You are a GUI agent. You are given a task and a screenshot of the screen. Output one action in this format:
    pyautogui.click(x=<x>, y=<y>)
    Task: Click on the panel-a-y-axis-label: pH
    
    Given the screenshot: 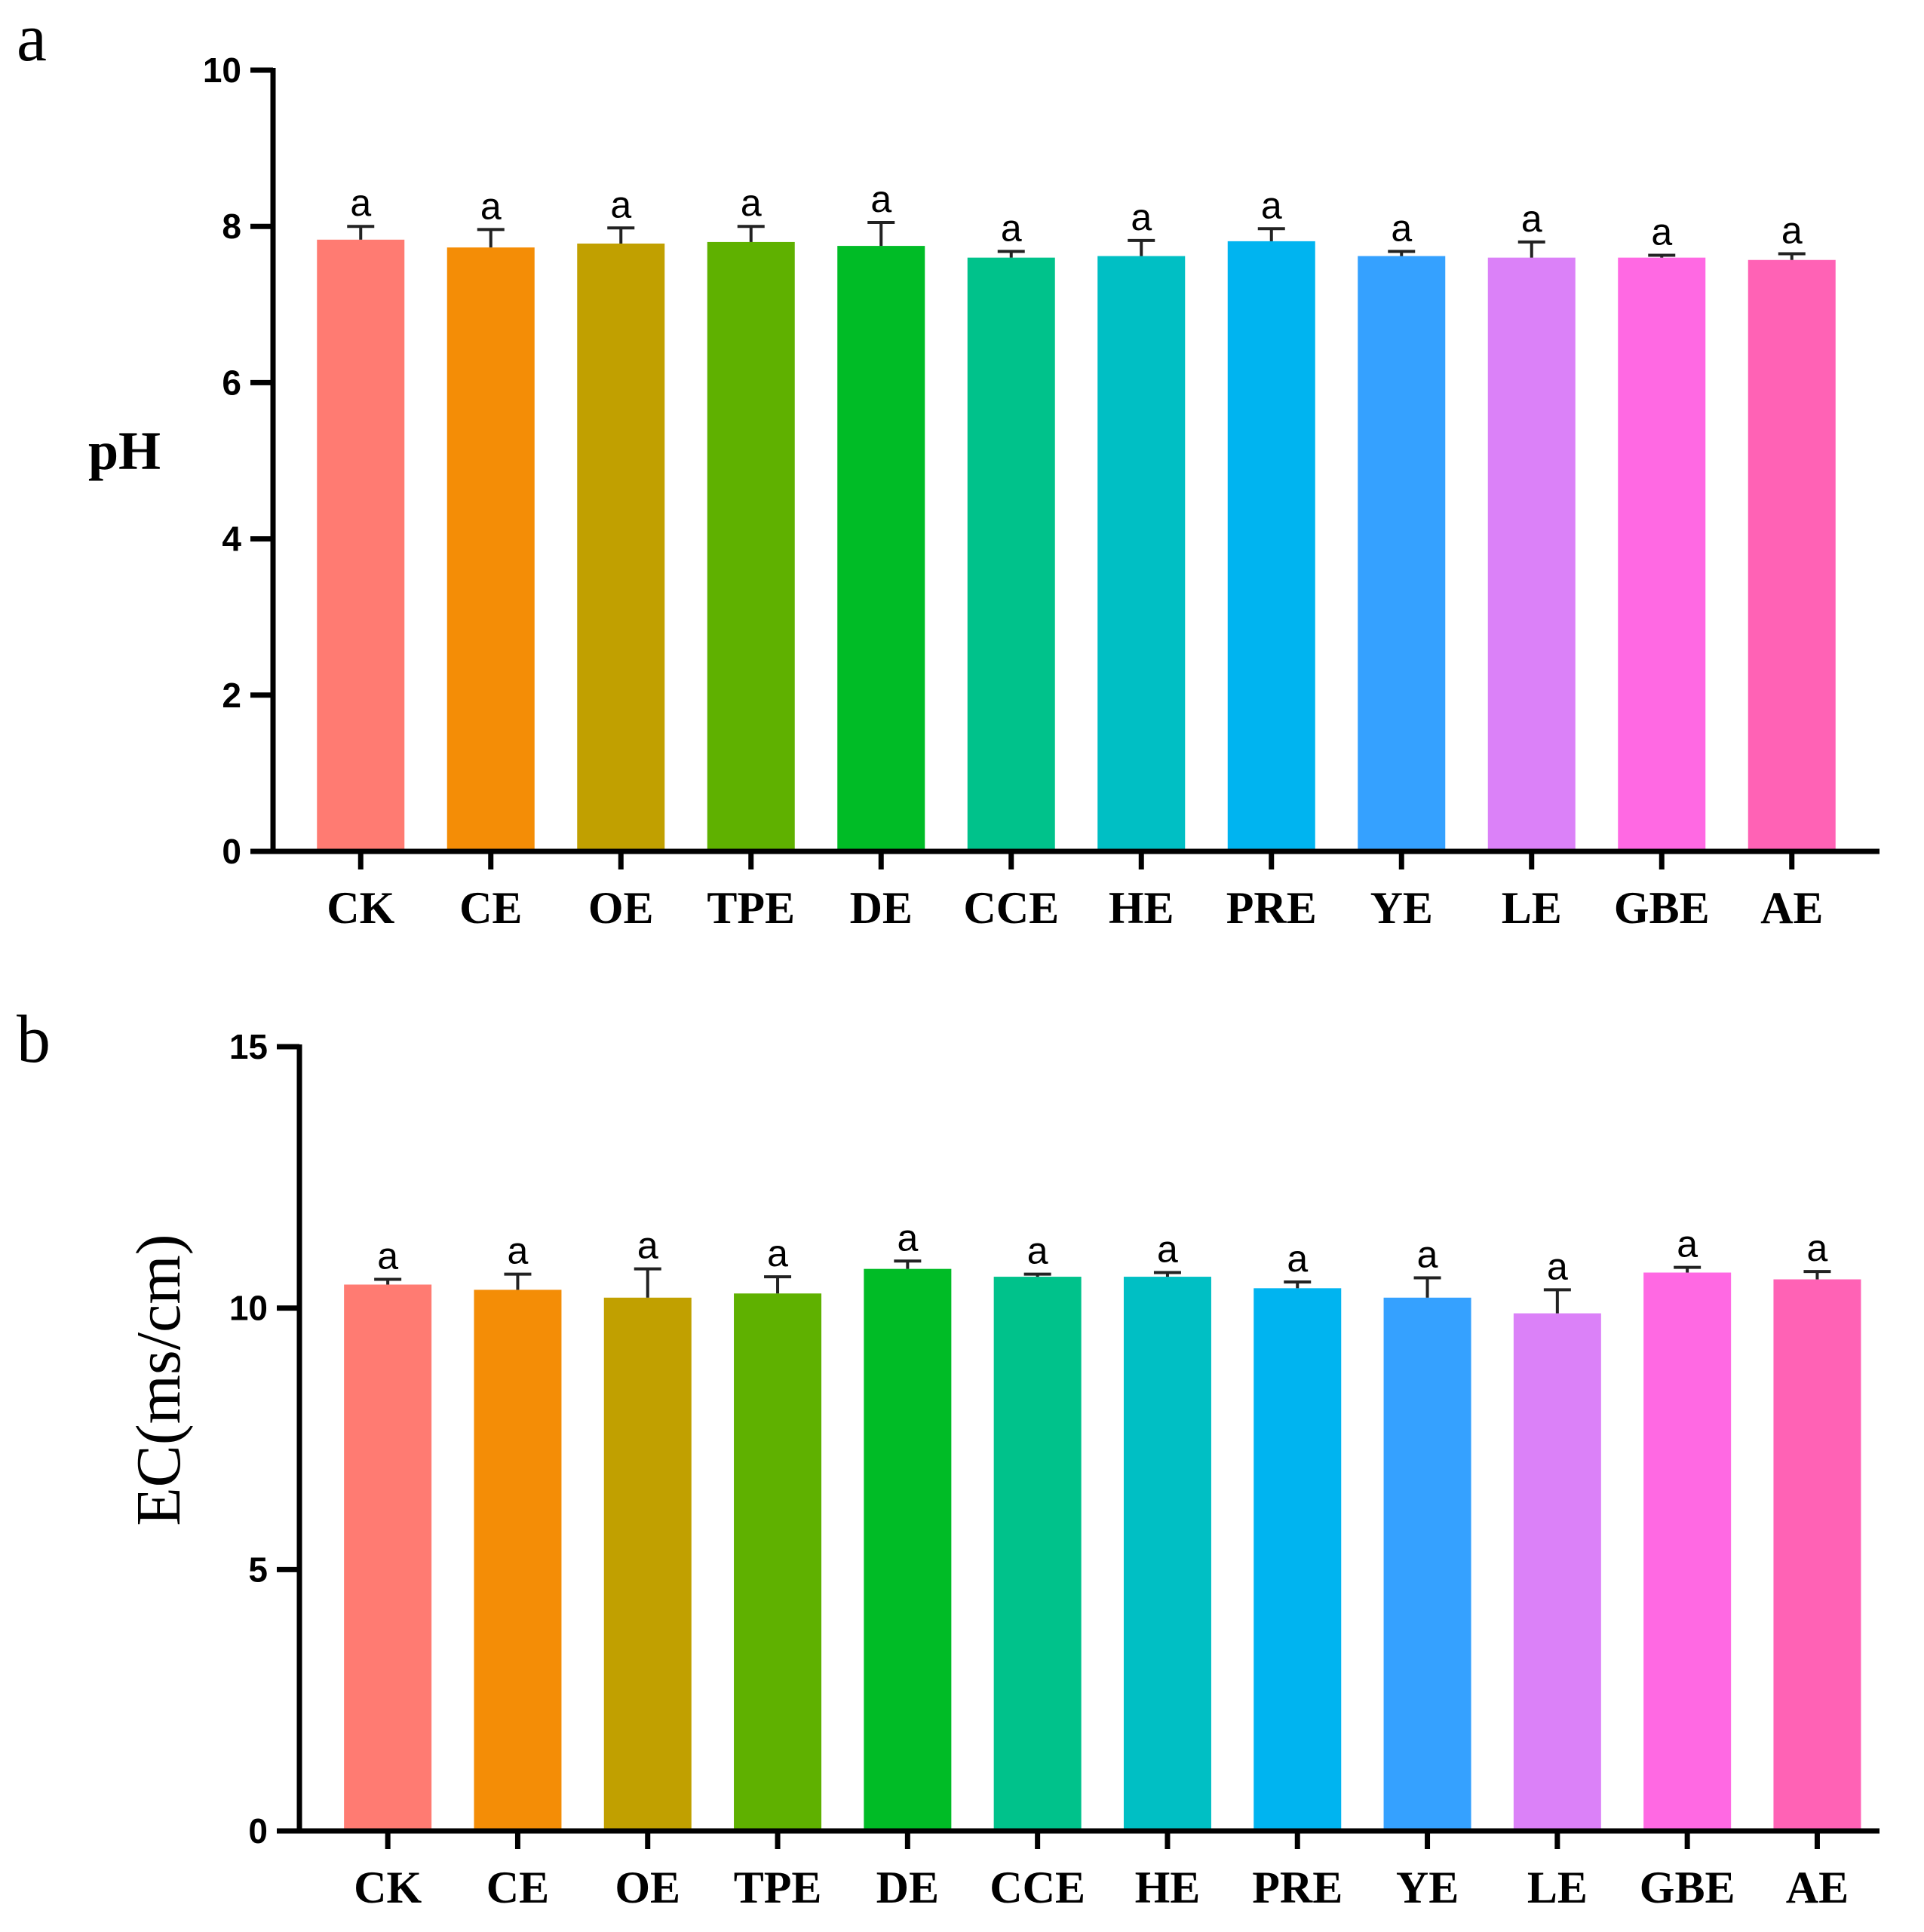 What is the action you would take?
    pyautogui.click(x=124, y=451)
    